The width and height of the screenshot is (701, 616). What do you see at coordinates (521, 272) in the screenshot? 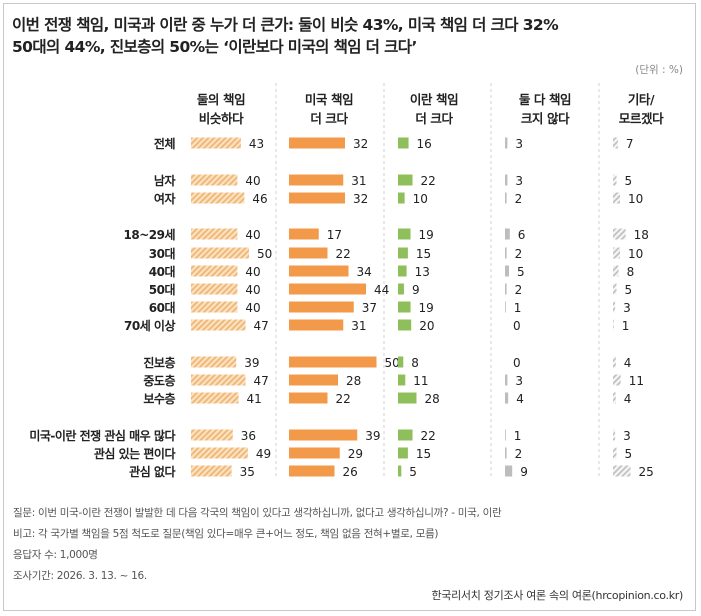
I see `bar-label-4: 5` at bounding box center [521, 272].